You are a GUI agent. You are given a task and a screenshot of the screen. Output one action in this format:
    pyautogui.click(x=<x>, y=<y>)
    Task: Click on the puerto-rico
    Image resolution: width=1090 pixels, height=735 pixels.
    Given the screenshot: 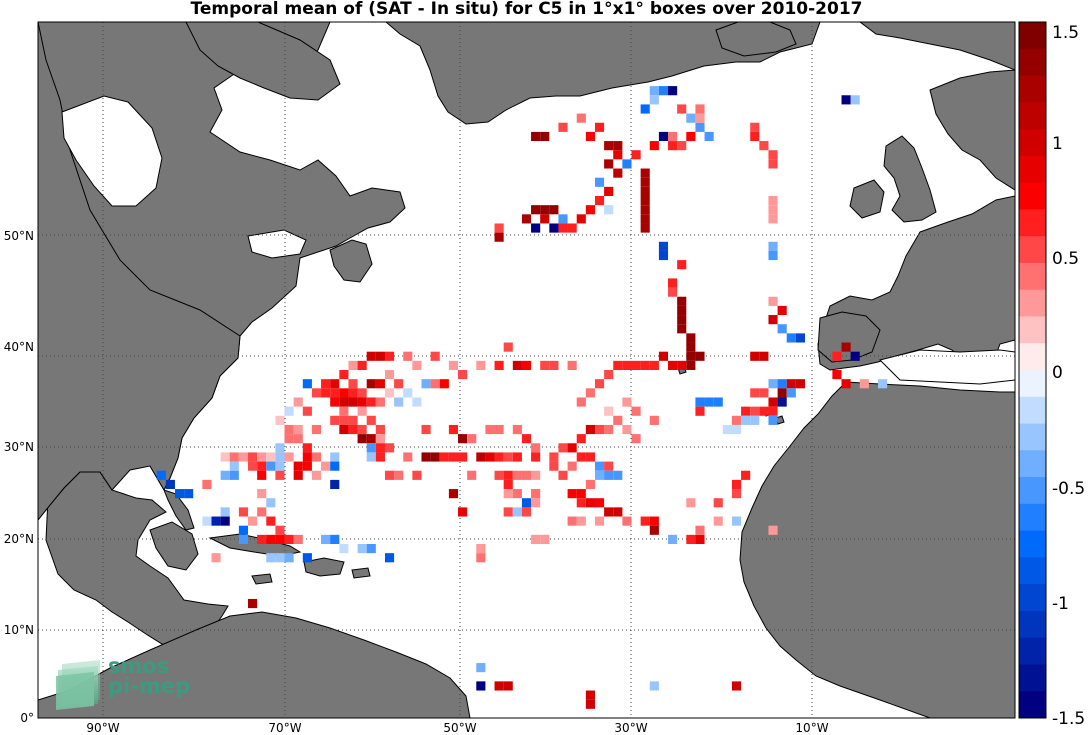 What is the action you would take?
    pyautogui.click(x=361, y=573)
    